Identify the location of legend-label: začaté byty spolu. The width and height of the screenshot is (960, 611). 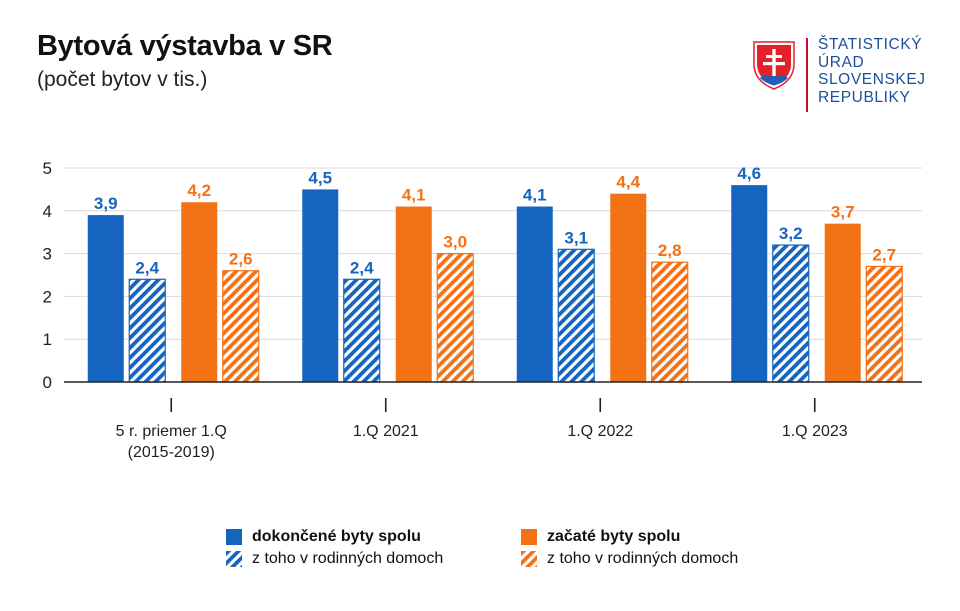
(614, 536).